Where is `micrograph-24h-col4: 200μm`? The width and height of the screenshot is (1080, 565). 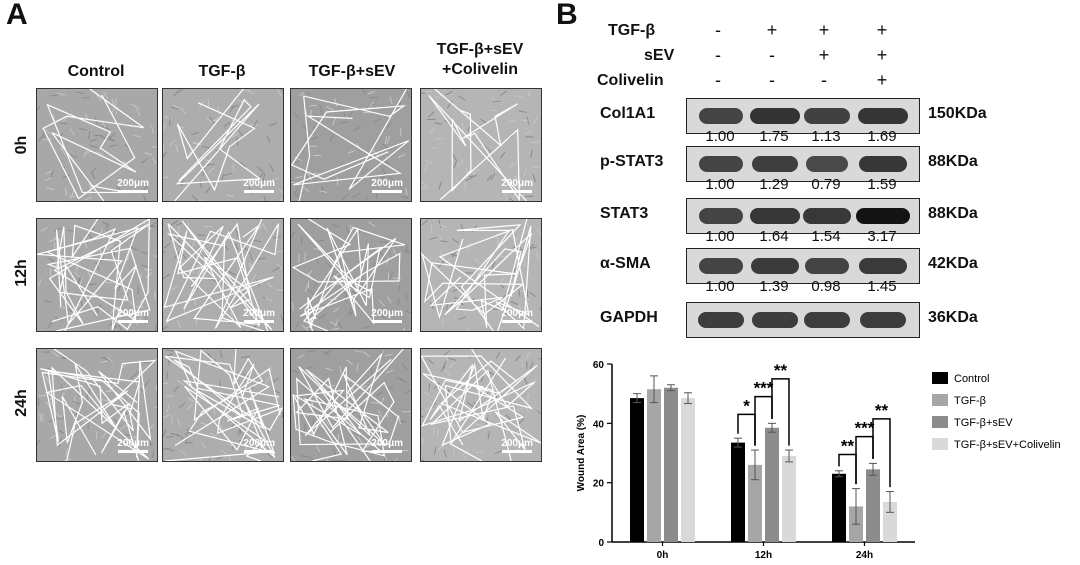
micrograph-24h-col4: 200μm is located at coordinates (481, 405).